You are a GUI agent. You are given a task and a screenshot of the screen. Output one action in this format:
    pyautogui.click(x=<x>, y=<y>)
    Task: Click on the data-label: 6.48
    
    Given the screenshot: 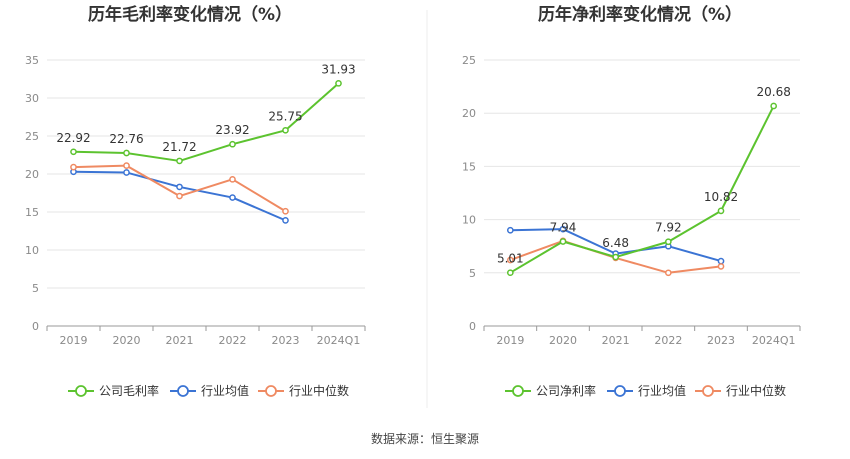 What is the action you would take?
    pyautogui.click(x=615, y=243)
    